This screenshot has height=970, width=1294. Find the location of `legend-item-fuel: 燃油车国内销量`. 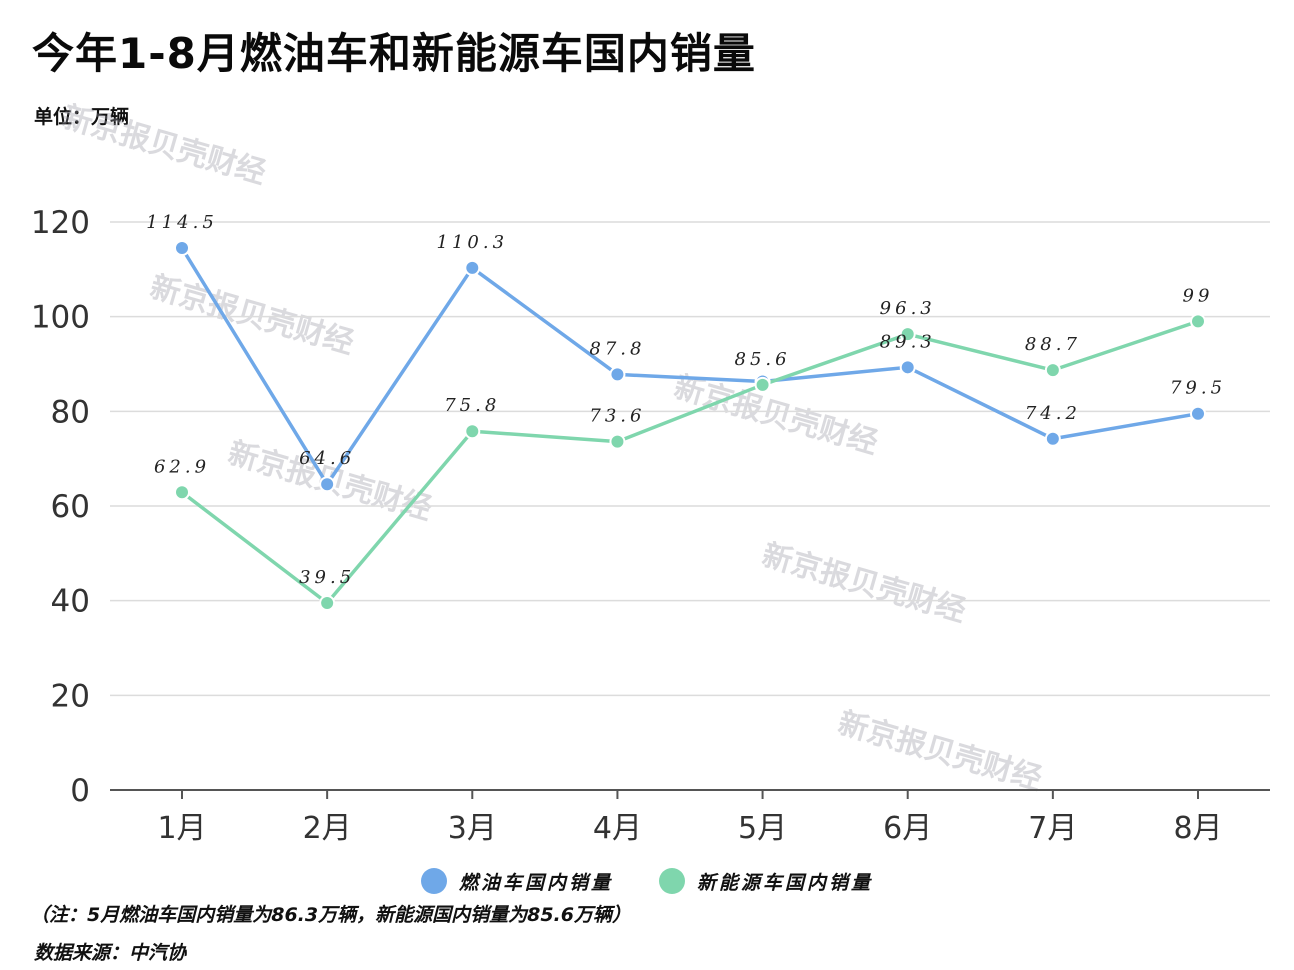

legend-item-fuel: 燃油车国内销量 is located at coordinates (516, 881).